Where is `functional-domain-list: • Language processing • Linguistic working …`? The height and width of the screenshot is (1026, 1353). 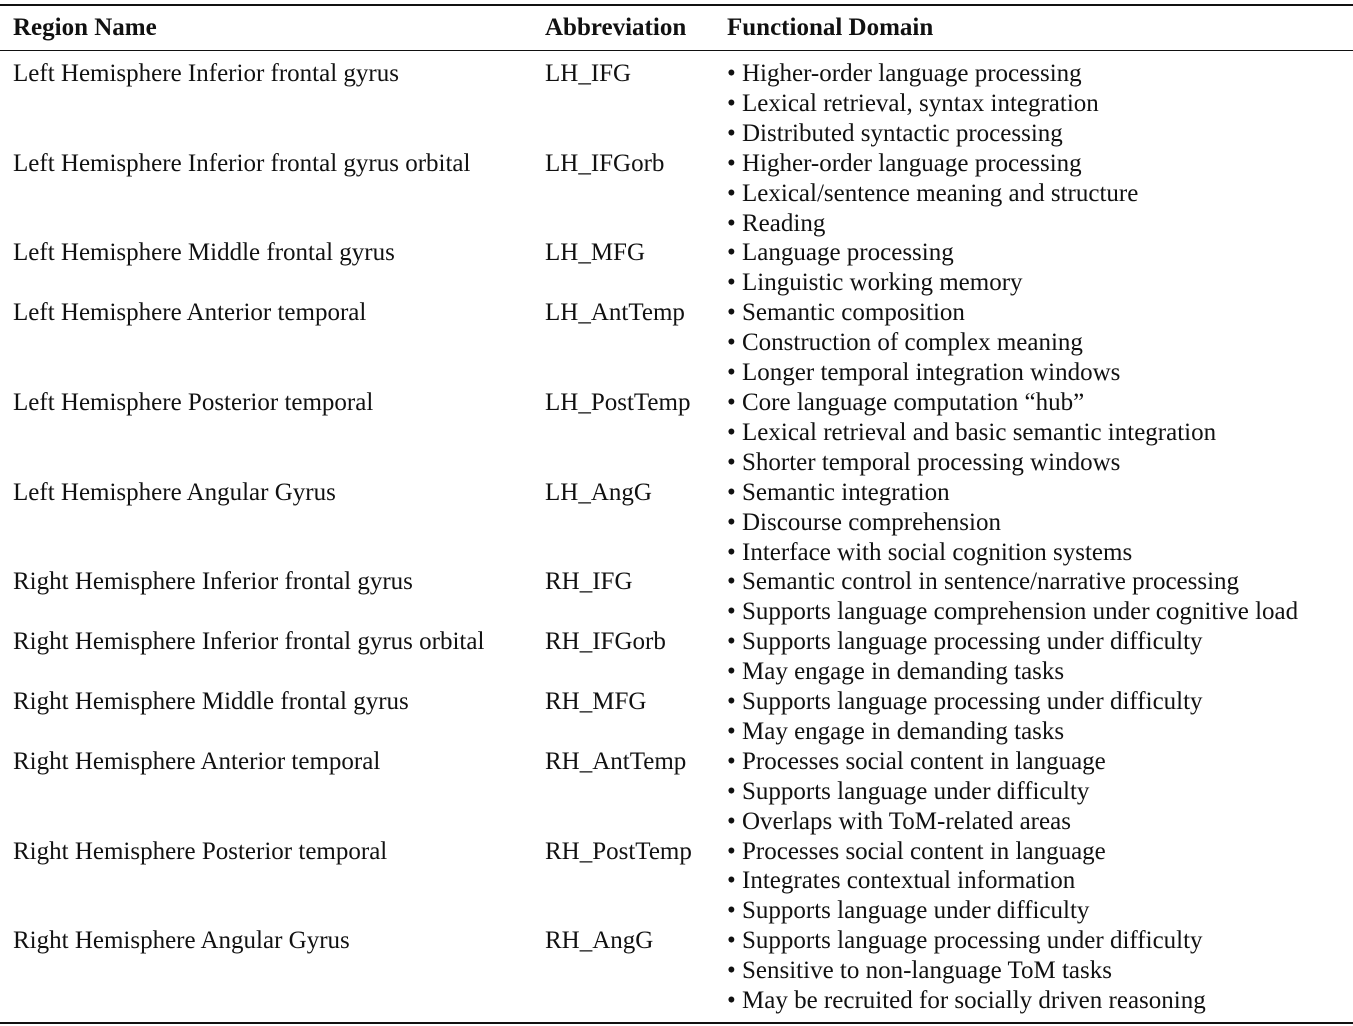
functional-domain-list: • Language processing • Linguistic working … is located at coordinates (1040, 268).